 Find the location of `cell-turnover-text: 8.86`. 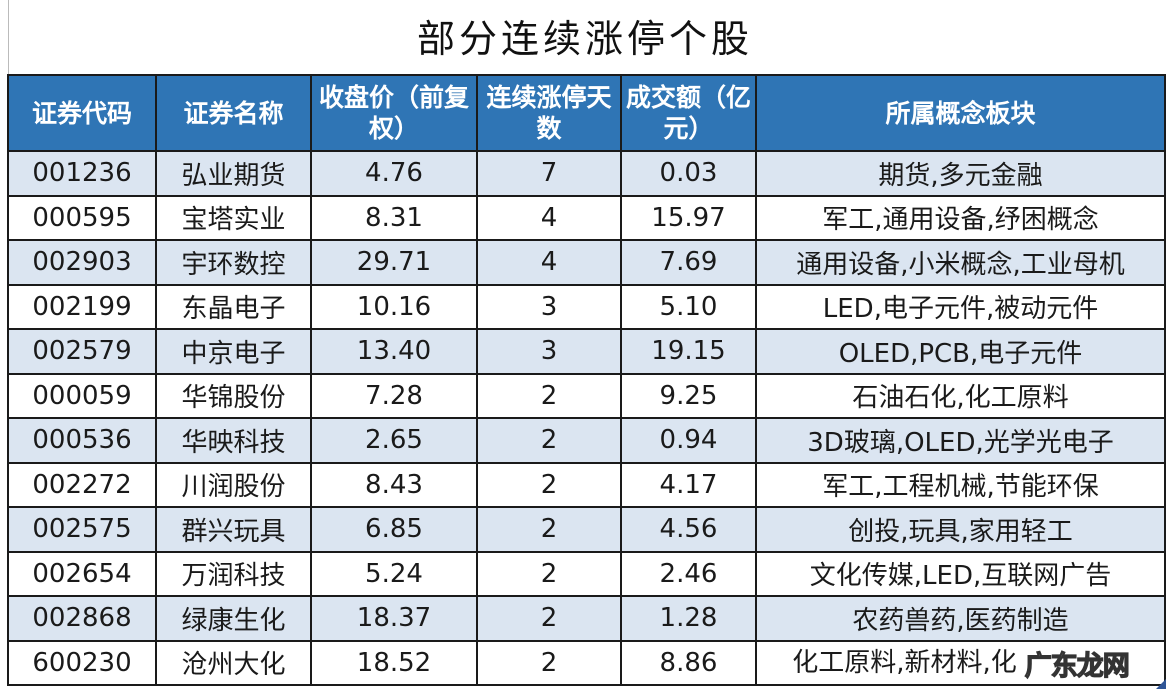

cell-turnover-text: 8.86 is located at coordinates (688, 662).